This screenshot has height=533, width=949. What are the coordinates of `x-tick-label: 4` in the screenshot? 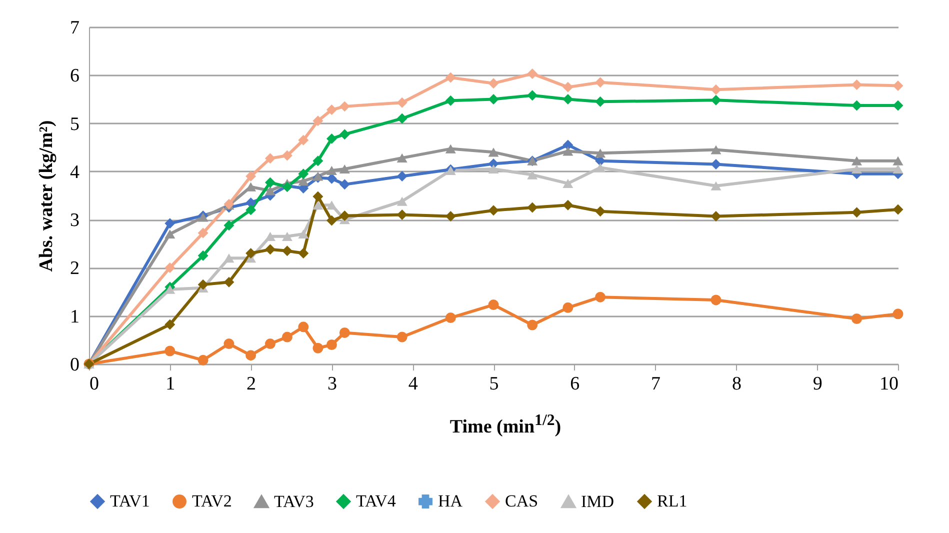 It's located at (413, 384).